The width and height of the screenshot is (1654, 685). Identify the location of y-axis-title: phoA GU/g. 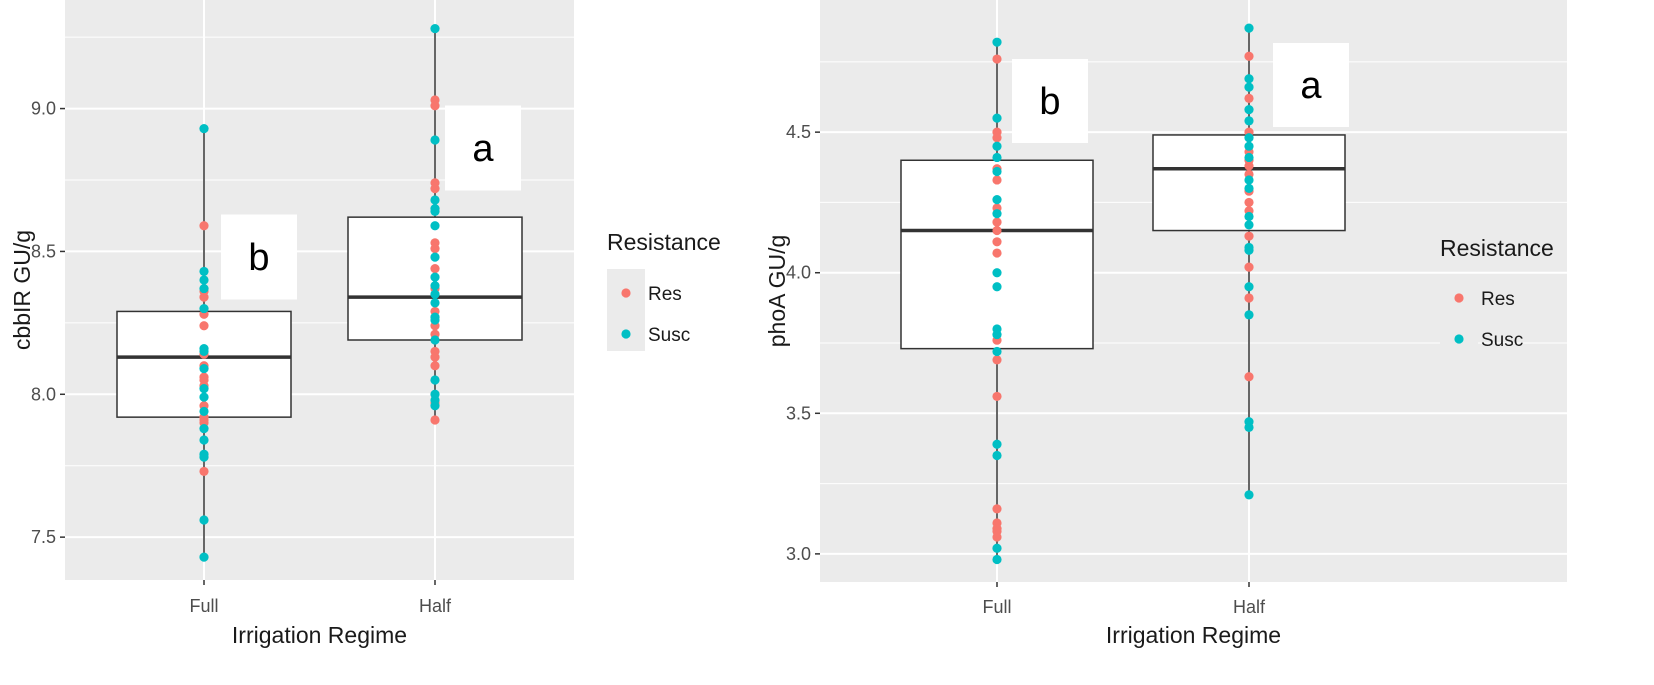
(777, 291).